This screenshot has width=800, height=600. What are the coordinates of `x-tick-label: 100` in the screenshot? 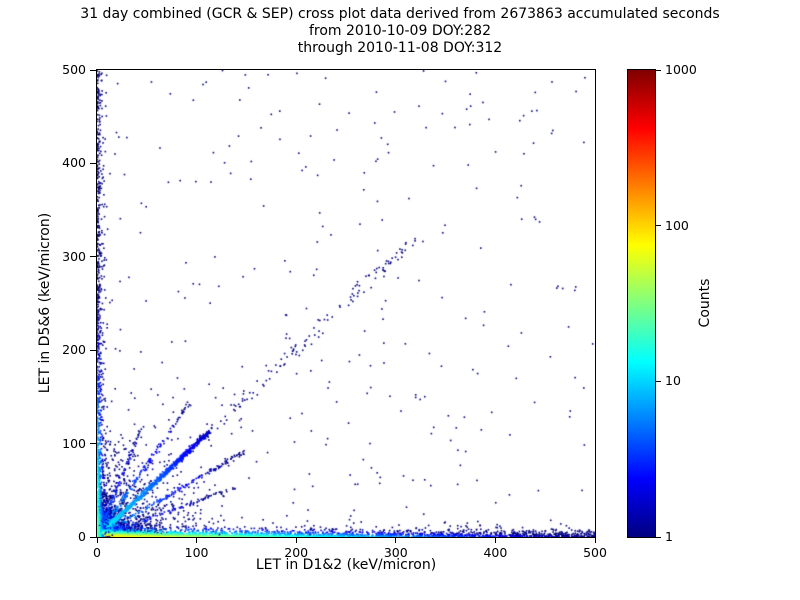 It's located at (196, 552).